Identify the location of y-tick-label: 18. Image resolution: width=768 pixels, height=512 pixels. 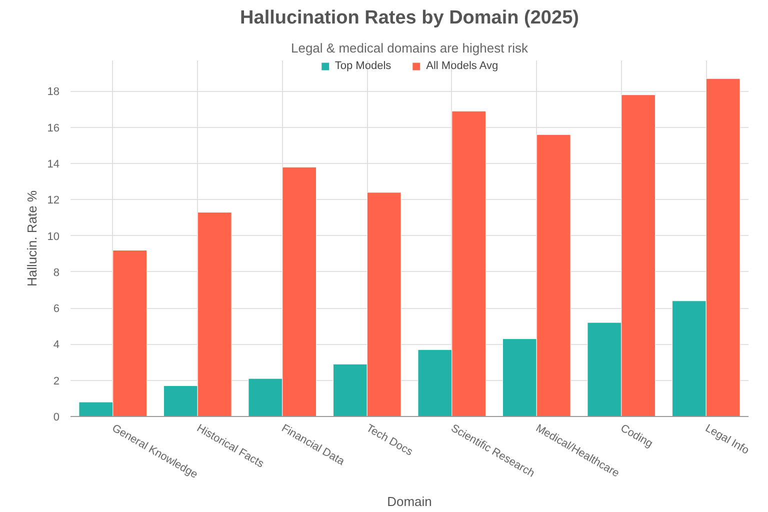
(53, 92).